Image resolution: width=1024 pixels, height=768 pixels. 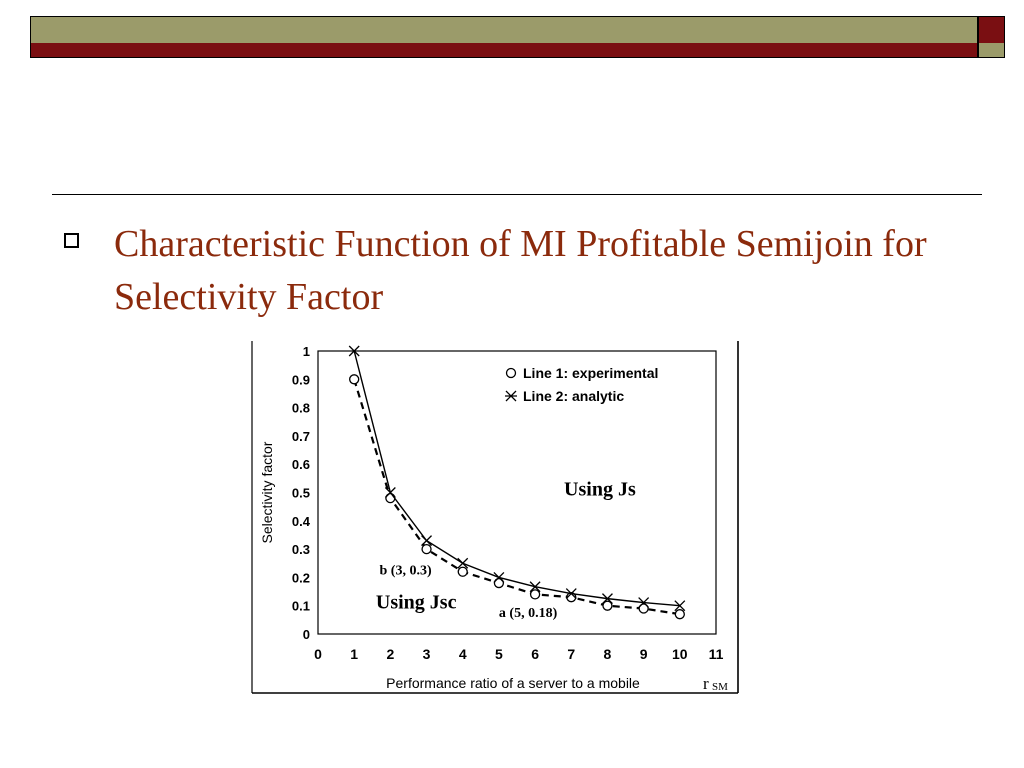 What do you see at coordinates (600, 489) in the screenshot?
I see `annotation-label: Using Js` at bounding box center [600, 489].